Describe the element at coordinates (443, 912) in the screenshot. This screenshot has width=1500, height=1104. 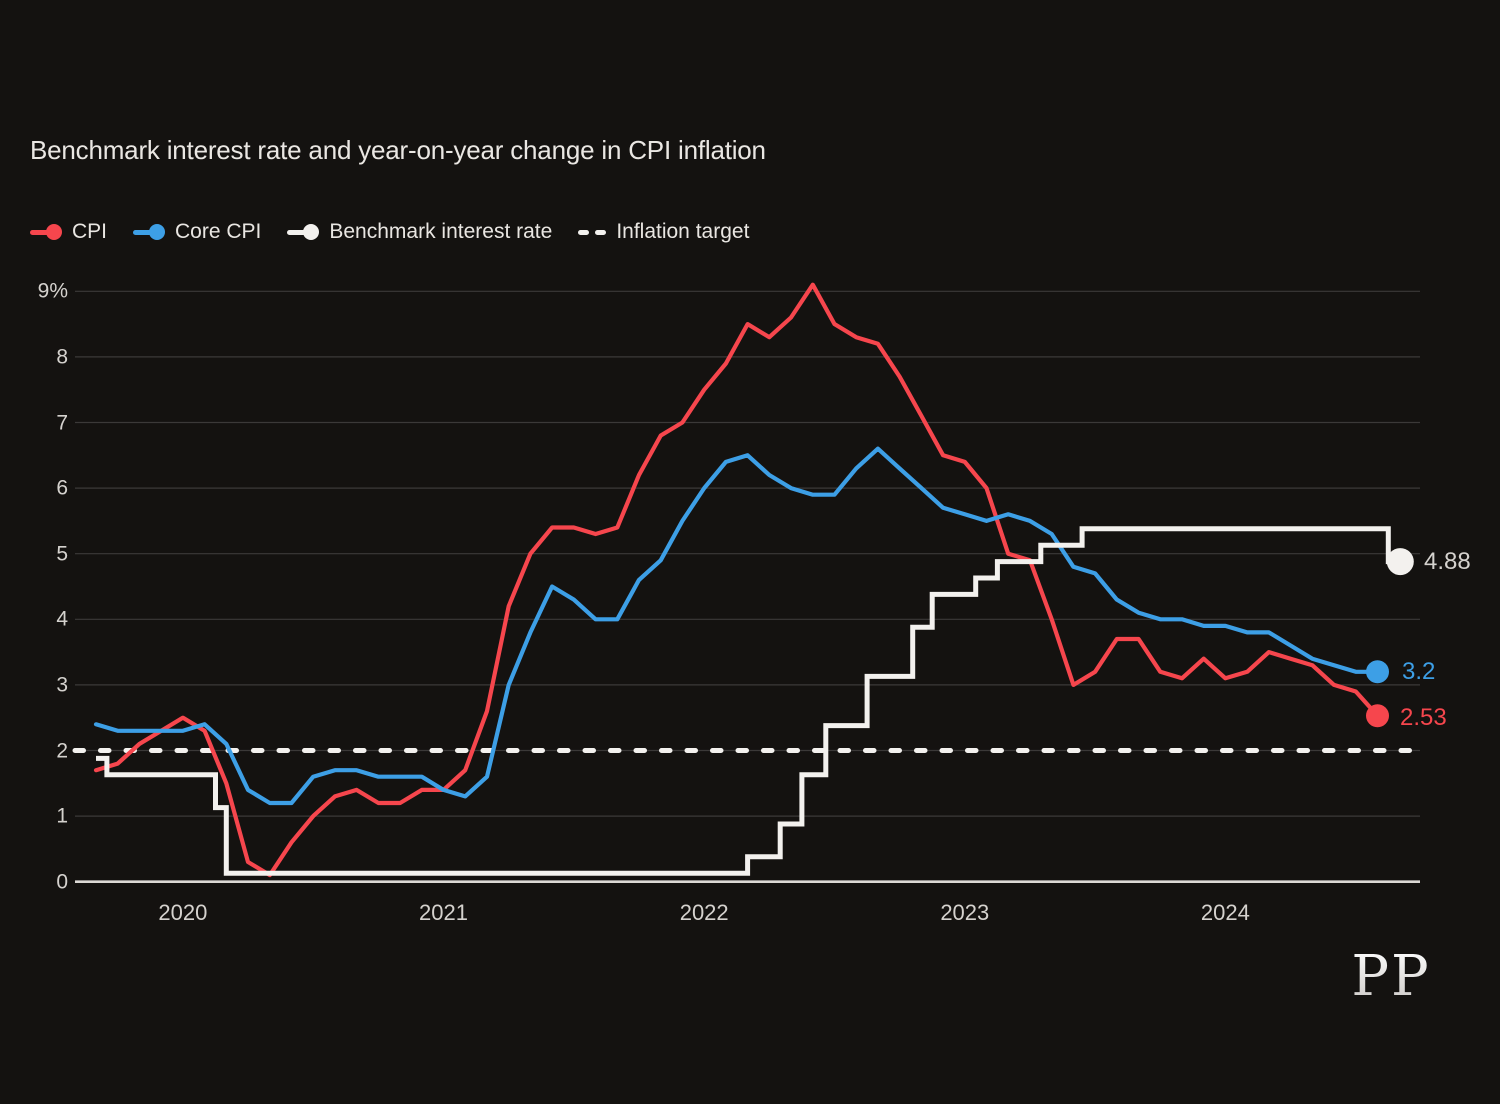
I see `x-tick-label: 2021` at that location.